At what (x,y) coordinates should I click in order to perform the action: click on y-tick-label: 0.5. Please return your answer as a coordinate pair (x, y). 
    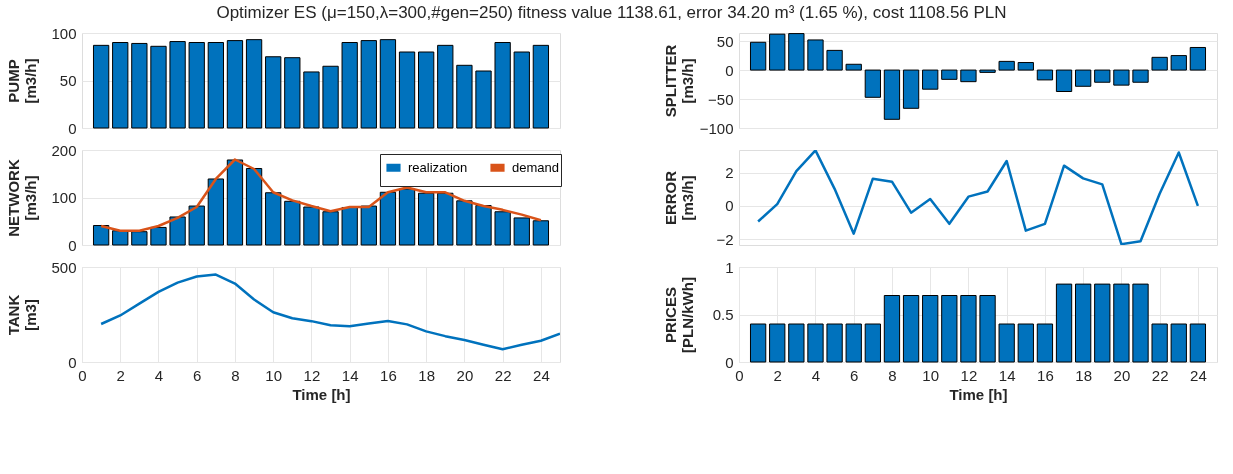
    Looking at the image, I should click on (723, 314).